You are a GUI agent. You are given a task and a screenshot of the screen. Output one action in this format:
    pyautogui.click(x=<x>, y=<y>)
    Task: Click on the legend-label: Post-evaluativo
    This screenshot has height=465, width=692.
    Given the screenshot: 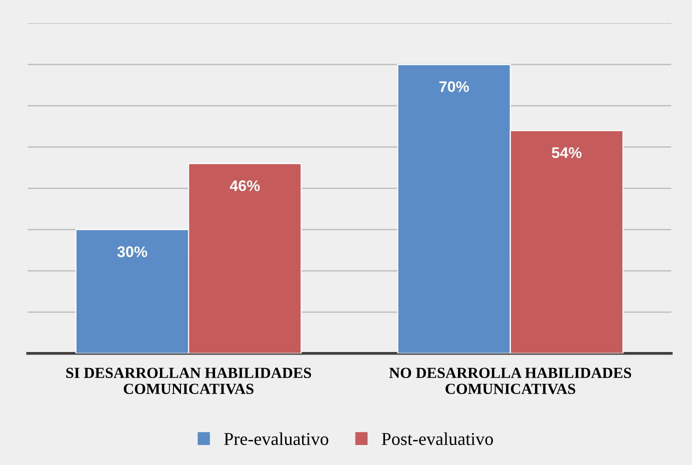 What is the action you would take?
    pyautogui.click(x=437, y=439)
    